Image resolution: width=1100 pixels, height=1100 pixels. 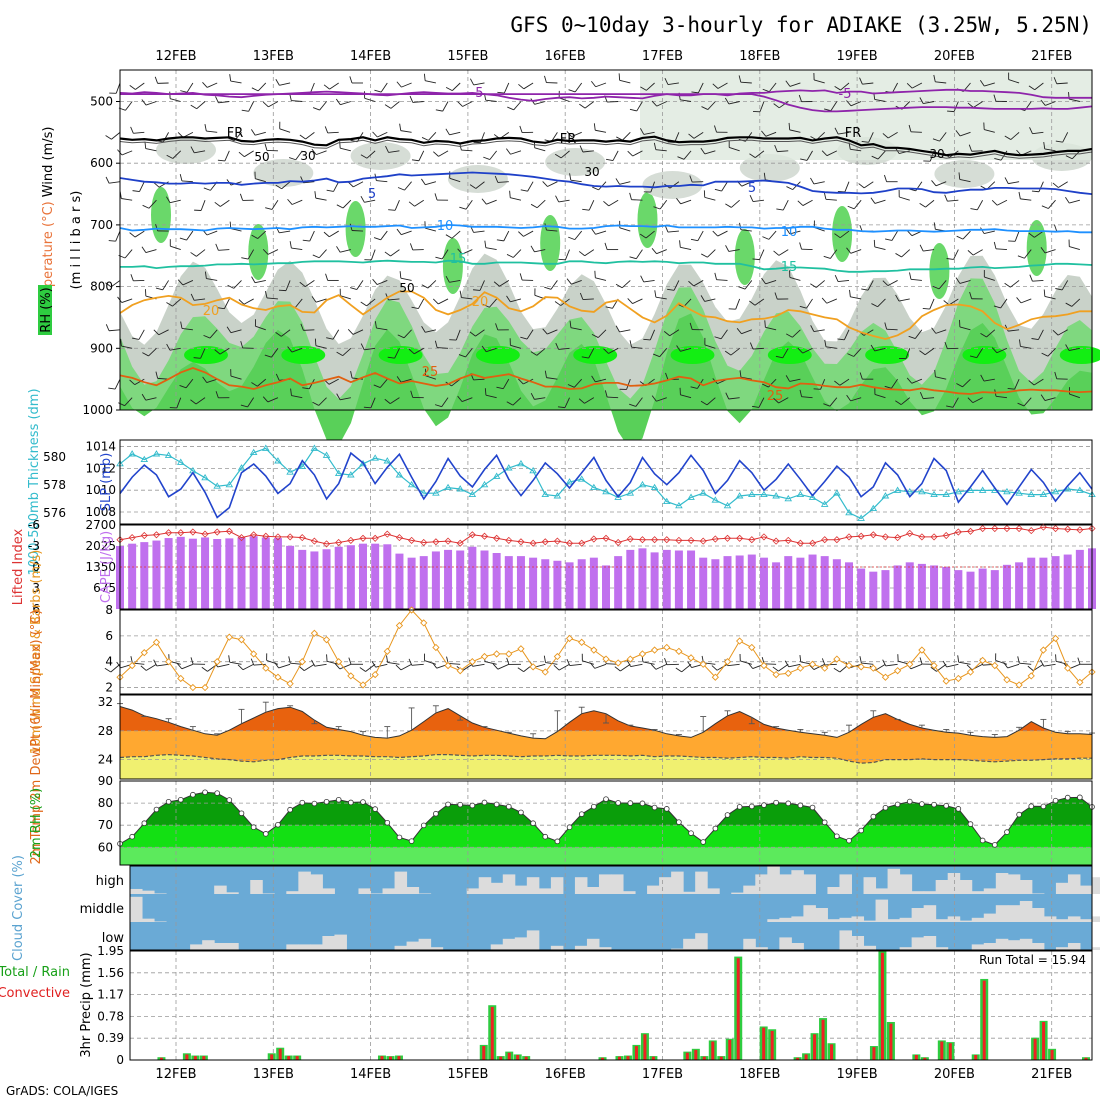 I want to click on date-label-top: 18FEB, so click(x=759, y=56).